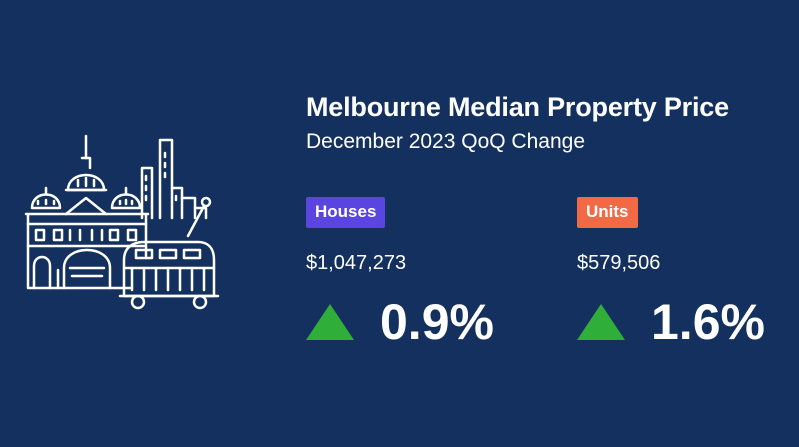 This screenshot has width=799, height=447. Describe the element at coordinates (356, 263) in the screenshot. I see `houses-price: $1,047,273` at that location.